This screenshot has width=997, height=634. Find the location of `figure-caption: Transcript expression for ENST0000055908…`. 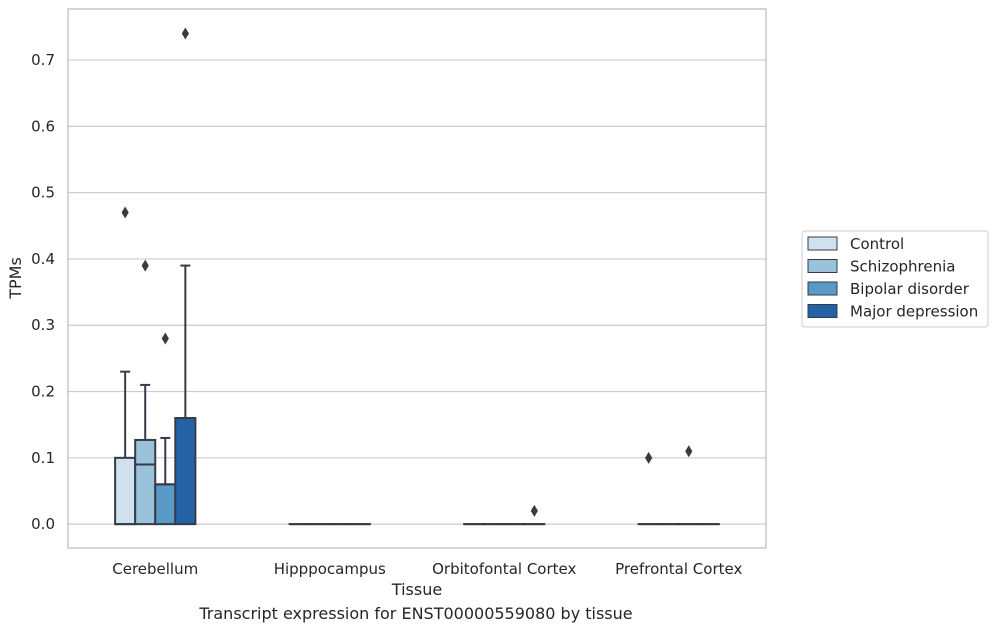

figure-caption: Transcript expression for ENST0000055908… is located at coordinates (416, 613).